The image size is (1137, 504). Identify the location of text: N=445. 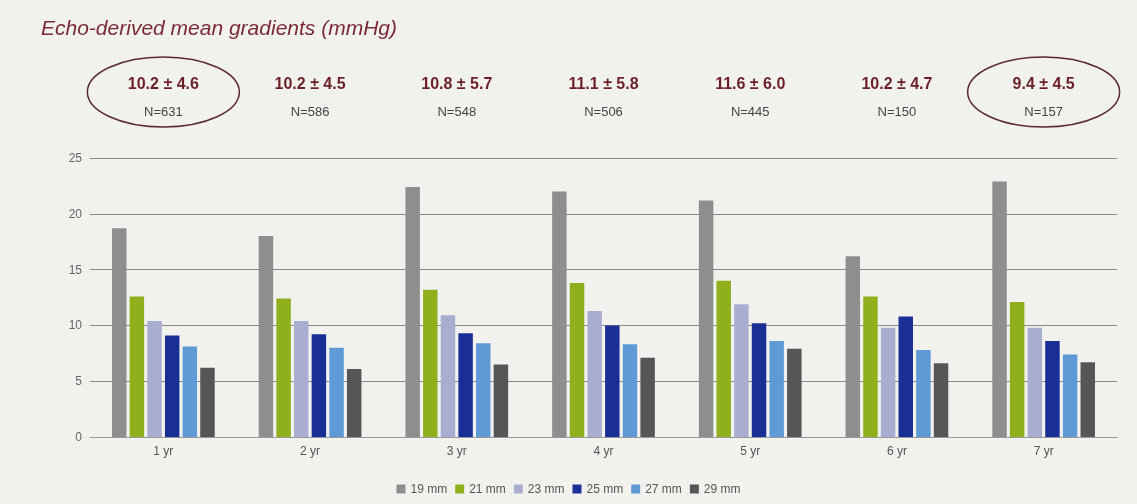
(750, 111).